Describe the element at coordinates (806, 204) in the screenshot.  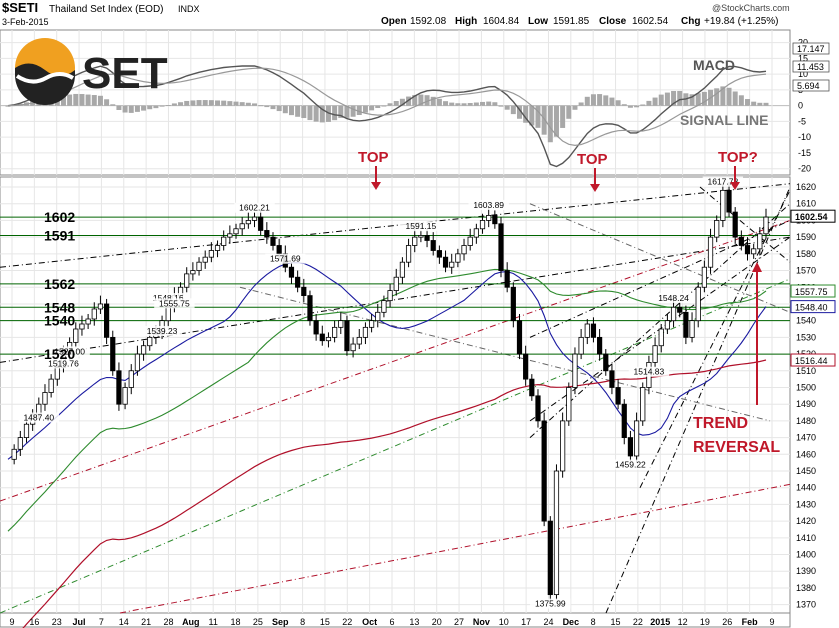
I see `price-tick-label: 1610` at that location.